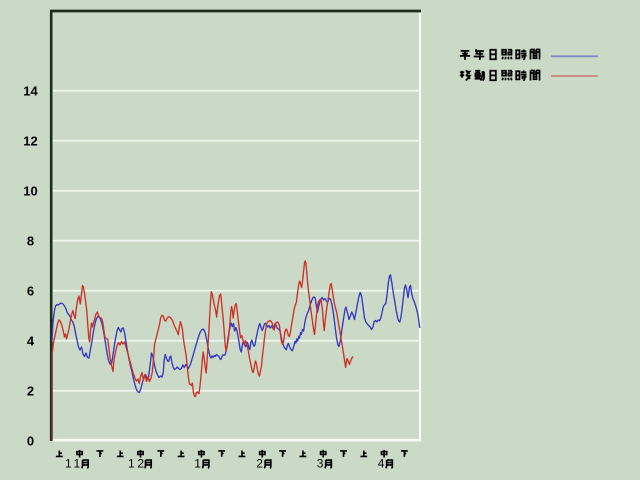  Describe the element at coordinates (74, 464) in the screenshot. I see `svg-text: 11` at that location.